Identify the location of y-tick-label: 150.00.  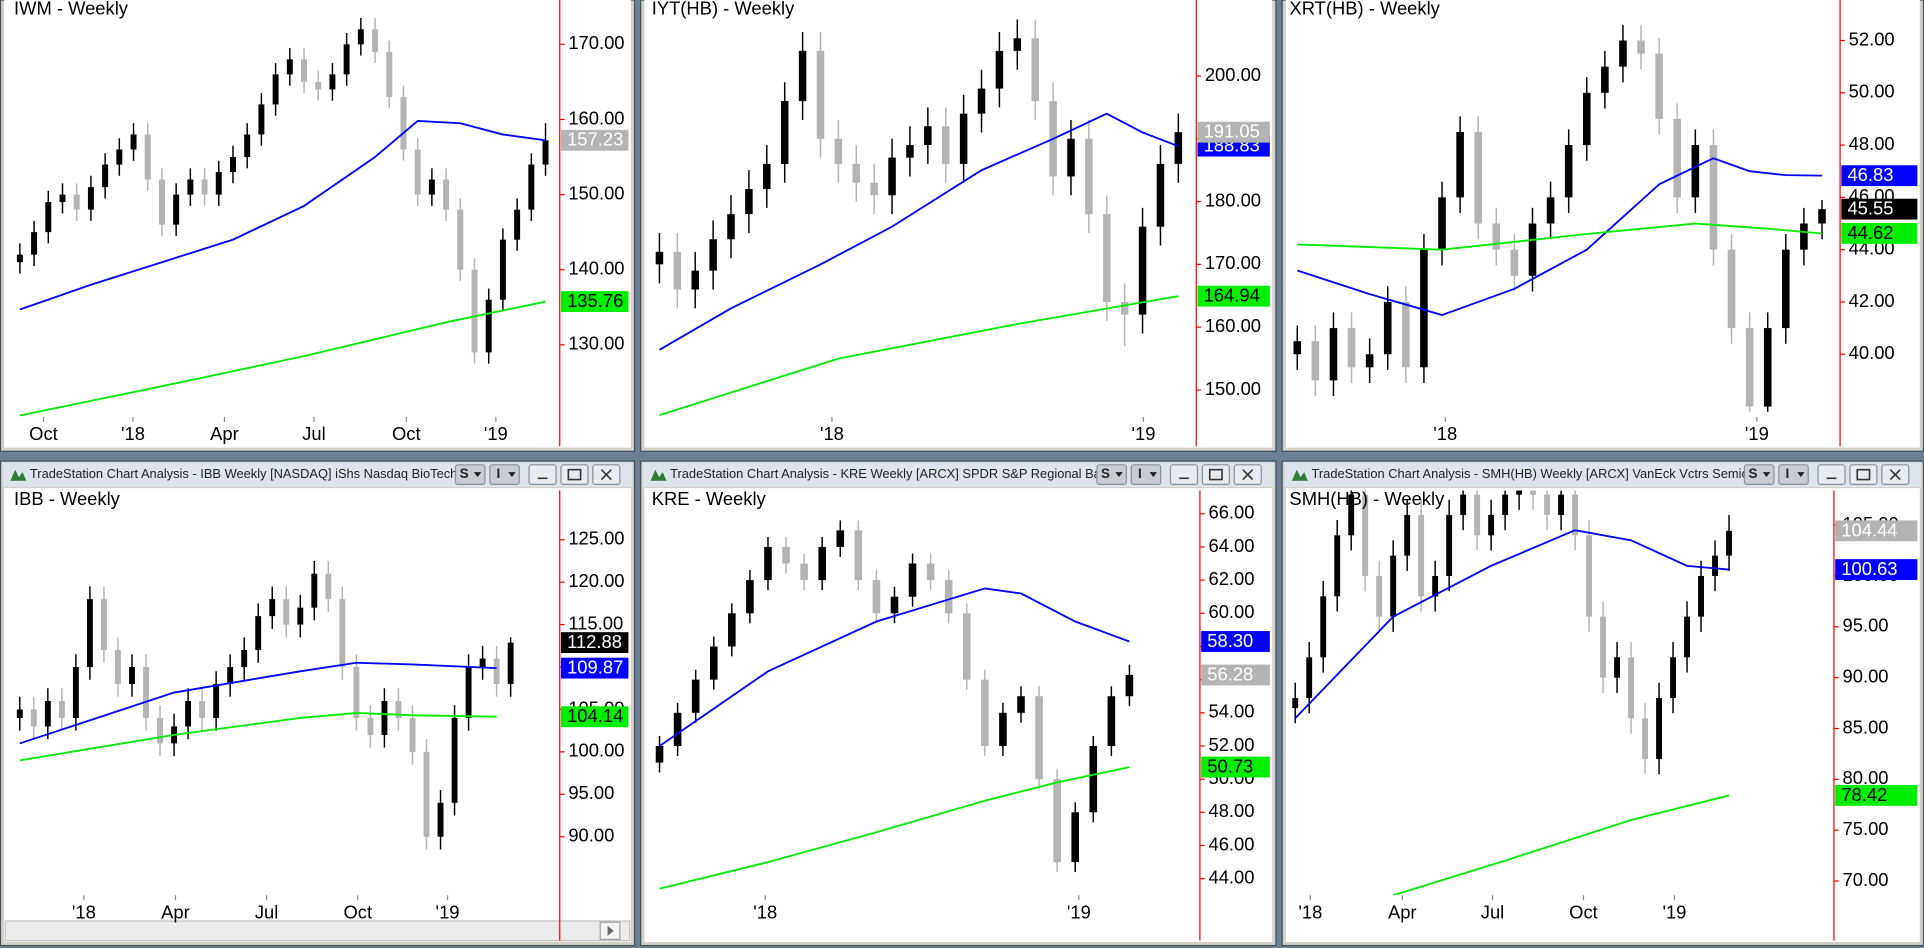
(596, 192).